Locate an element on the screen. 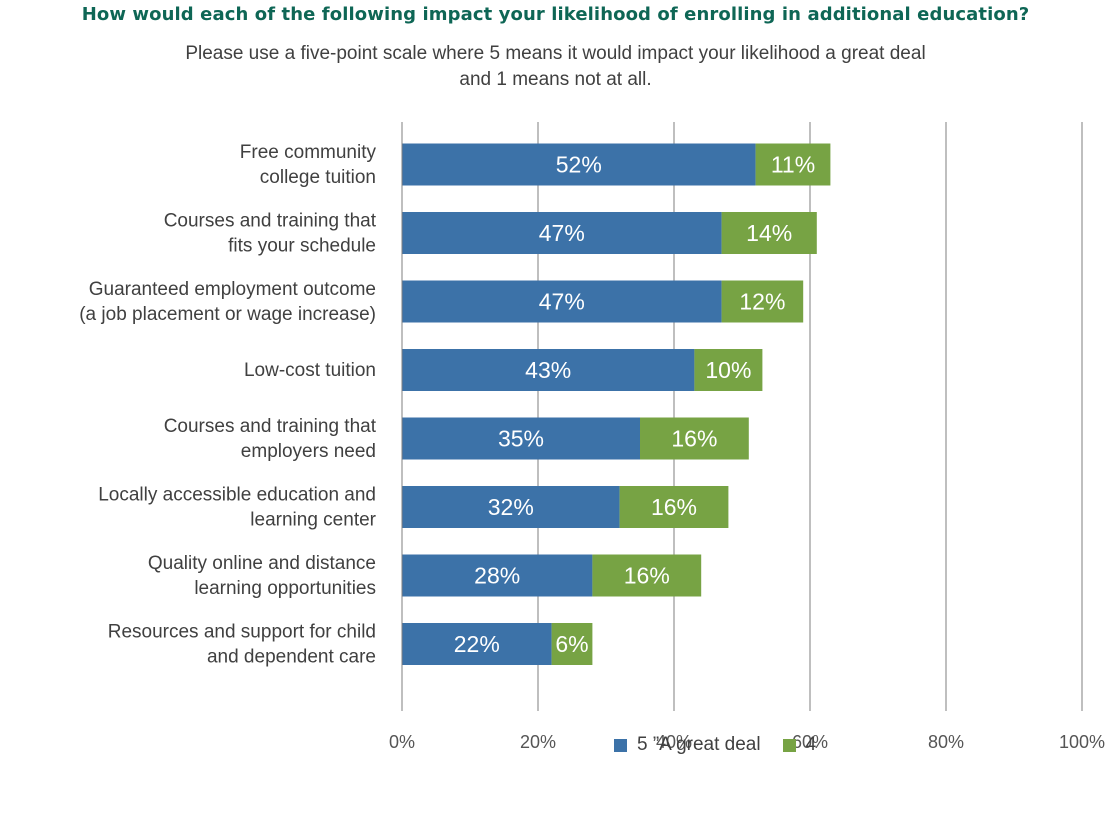 This screenshot has width=1111, height=813. data-label-series-2-row-1: 11% is located at coordinates (793, 165).